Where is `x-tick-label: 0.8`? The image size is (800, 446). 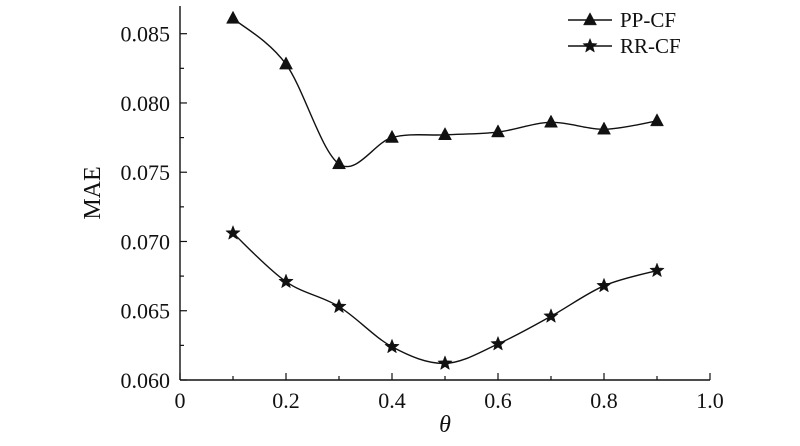 x-tick-label: 0.8 is located at coordinates (604, 400).